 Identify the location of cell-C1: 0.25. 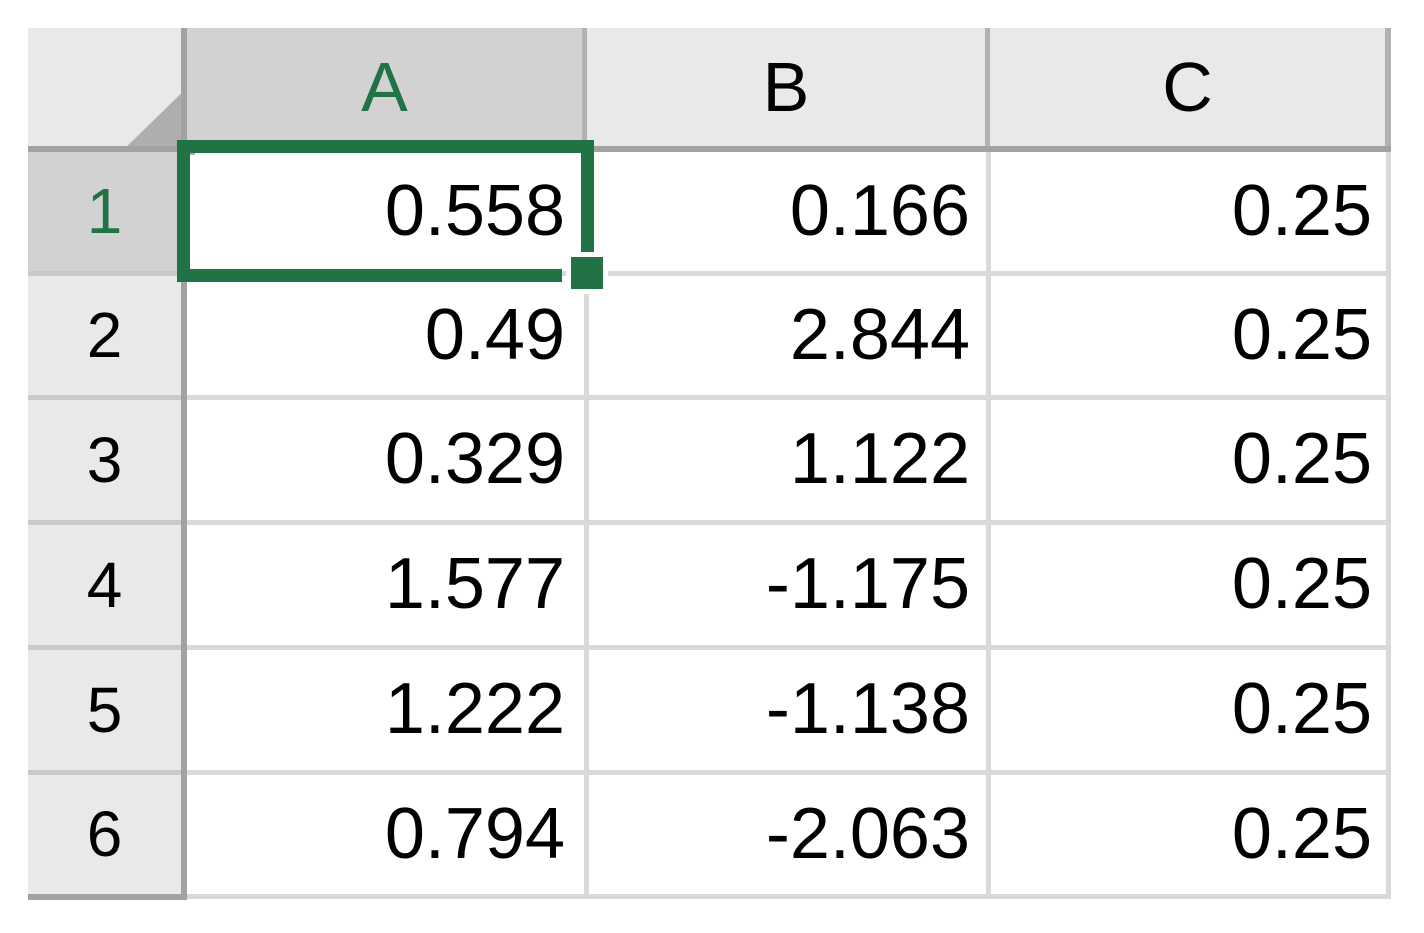
(1301, 211).